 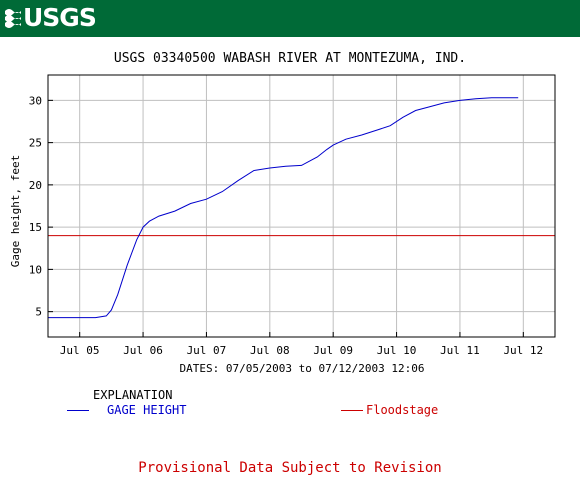 I want to click on legend-floodstage-swatch, so click(x=352, y=410).